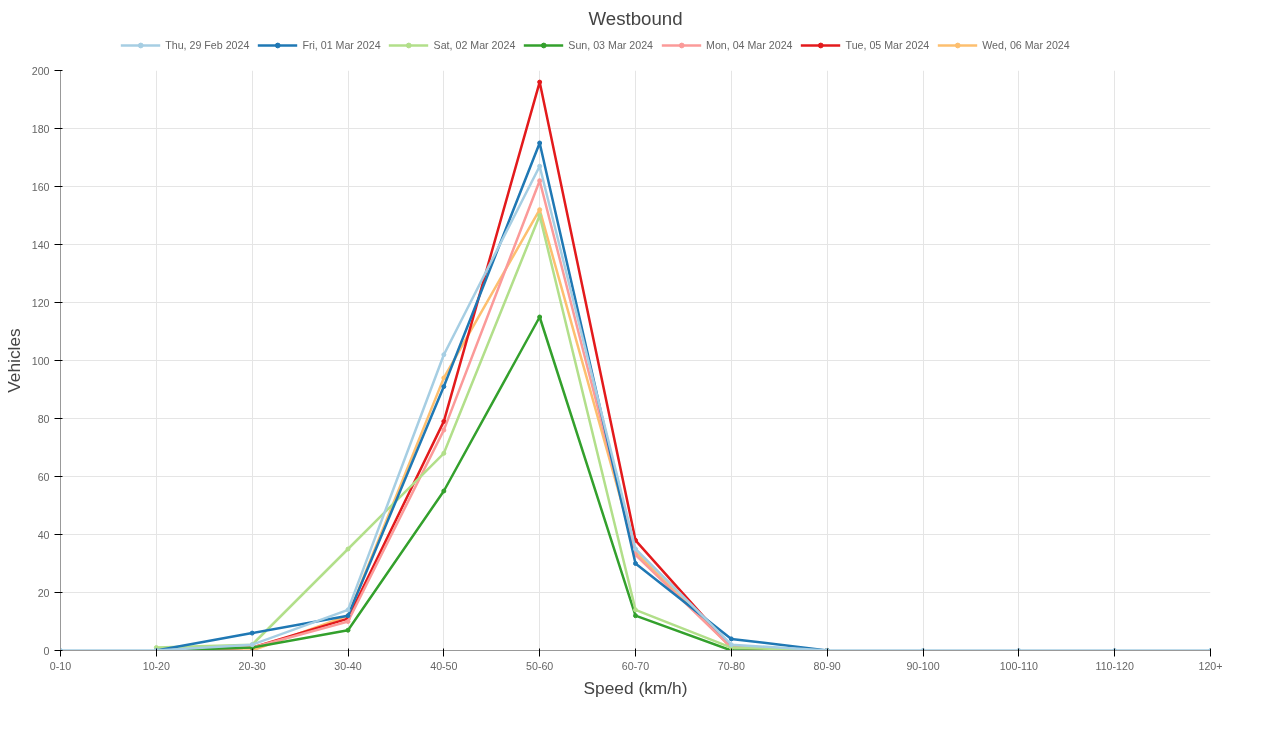 Image resolution: width=1266 pixels, height=744 pixels. What do you see at coordinates (341, 45) in the screenshot?
I see `legend-label: Fri, 01 Mar 2024` at bounding box center [341, 45].